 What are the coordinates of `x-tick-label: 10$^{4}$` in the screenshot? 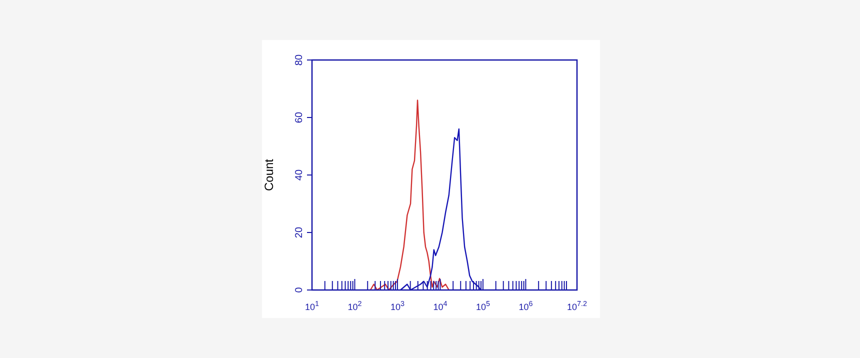 It's located at (440, 305).